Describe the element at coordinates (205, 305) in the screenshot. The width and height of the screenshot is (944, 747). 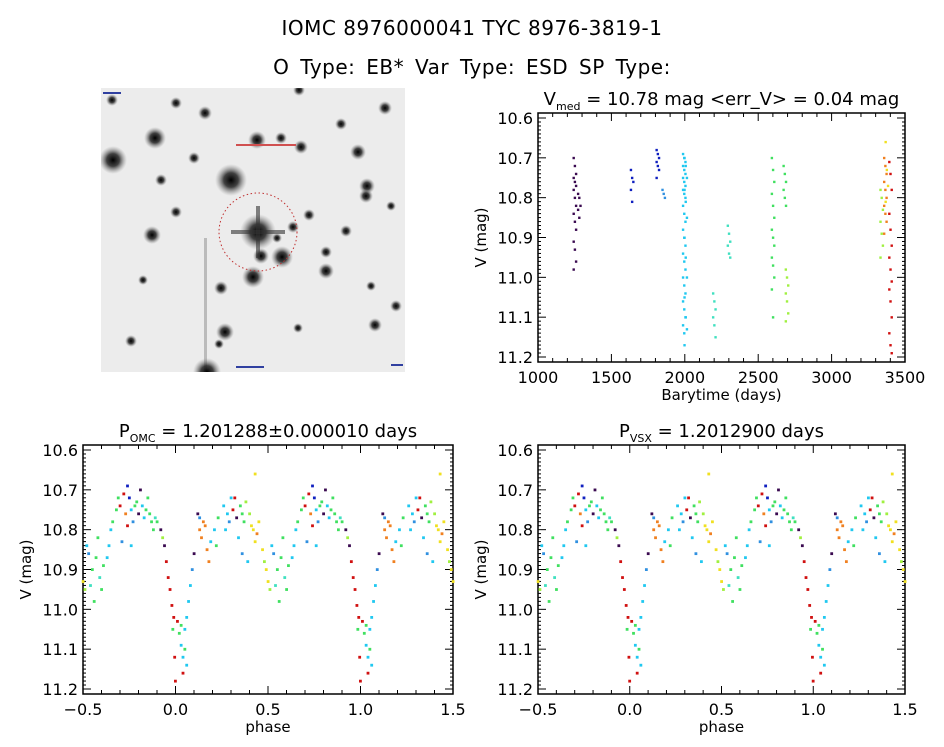
I see `bleed-streak` at that location.